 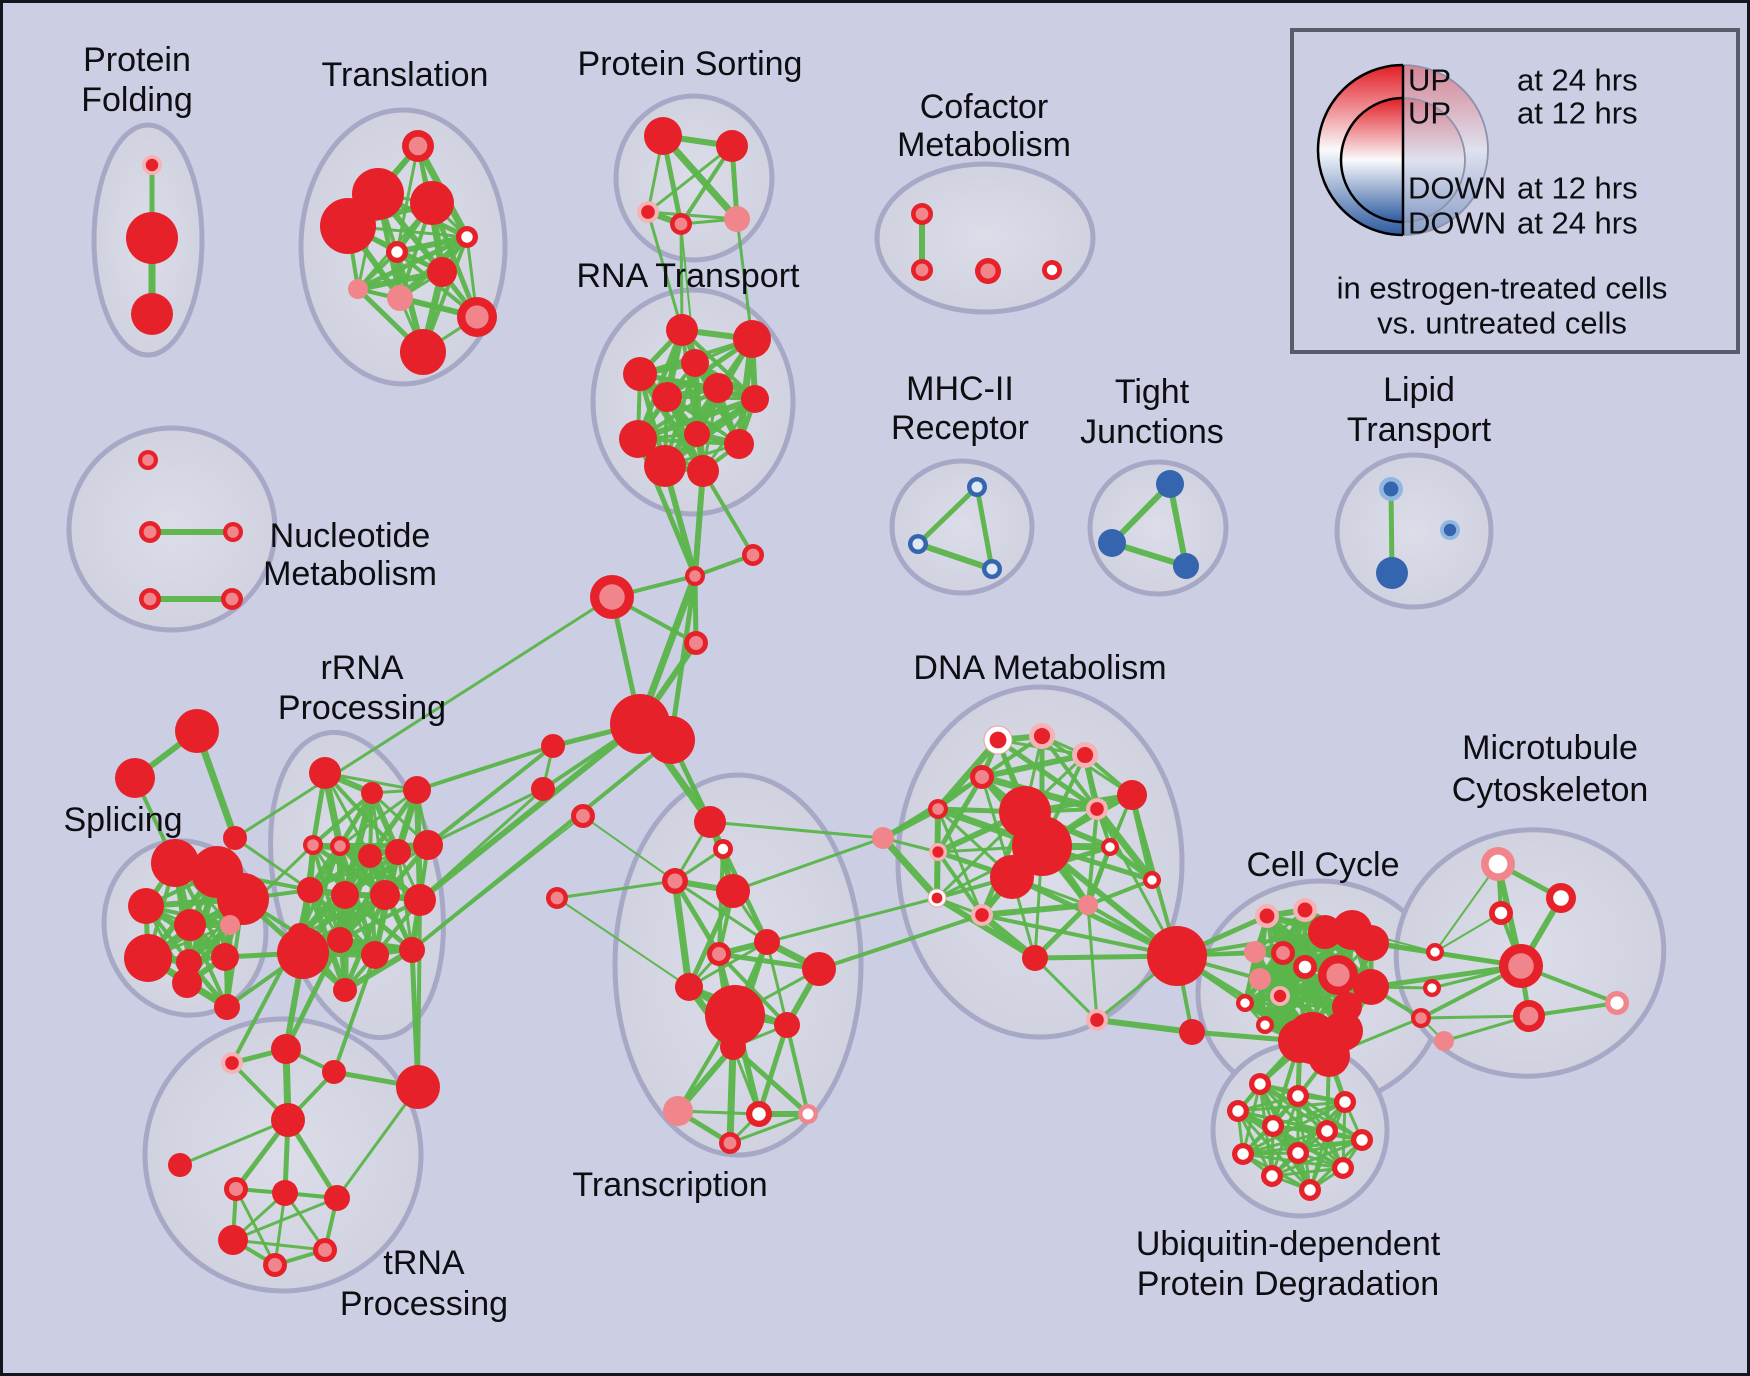 What do you see at coordinates (984, 145) in the screenshot?
I see `cluster-label-cofactor-metabolism: Metabolism` at bounding box center [984, 145].